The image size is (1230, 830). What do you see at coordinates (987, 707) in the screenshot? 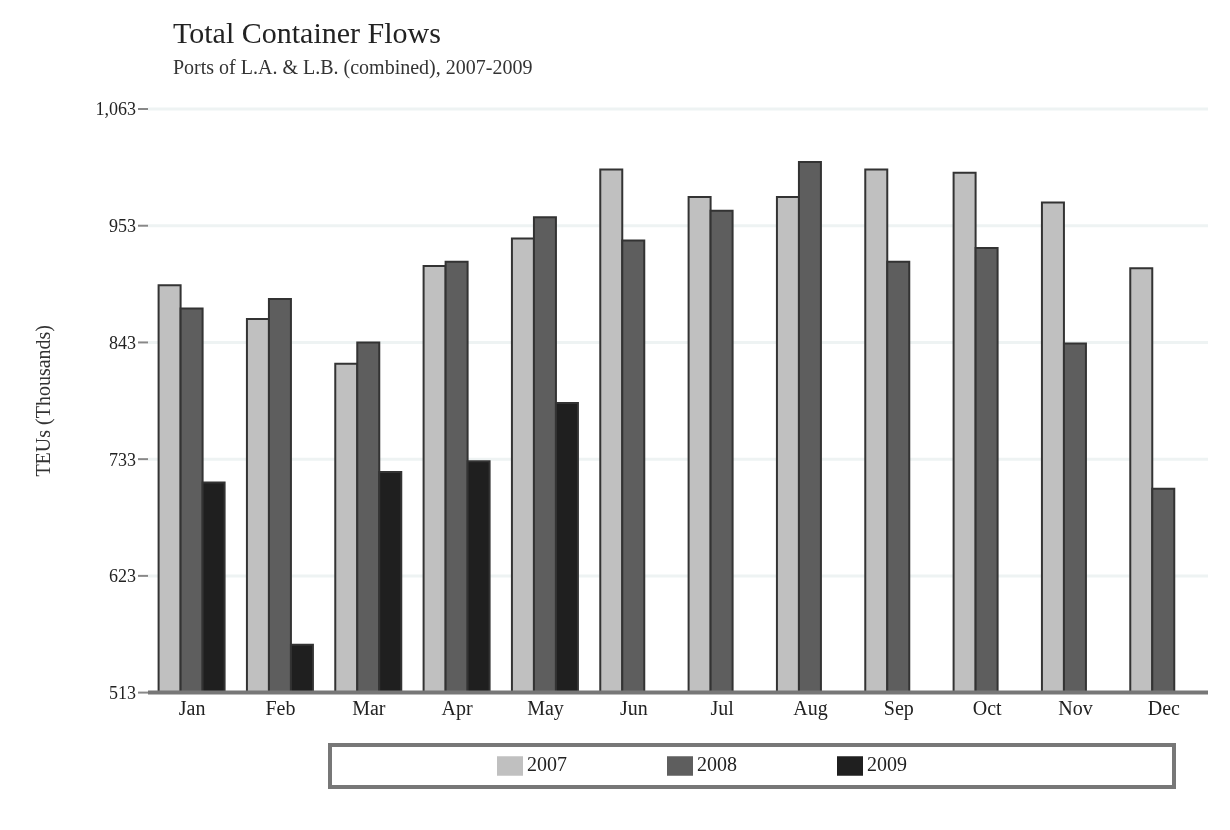
I see `x-tick-label: Oct` at bounding box center [987, 707].